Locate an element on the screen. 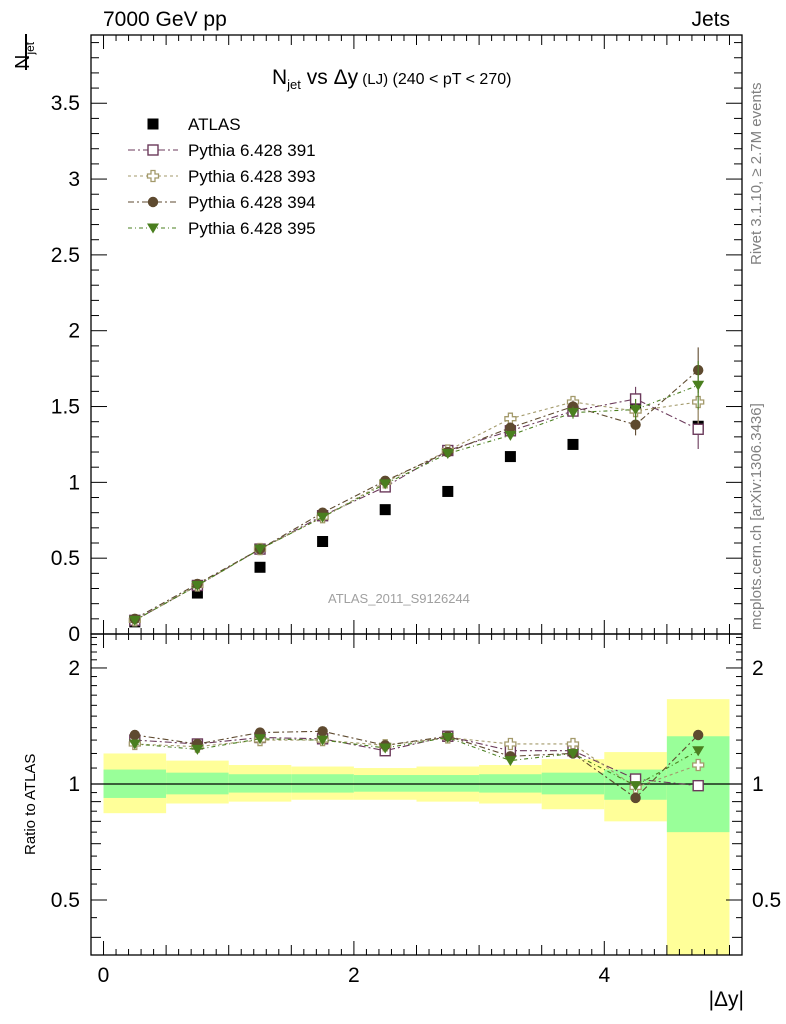 The image size is (786, 1024). y-axis-label-main: Njet is located at coordinates (27, 52).